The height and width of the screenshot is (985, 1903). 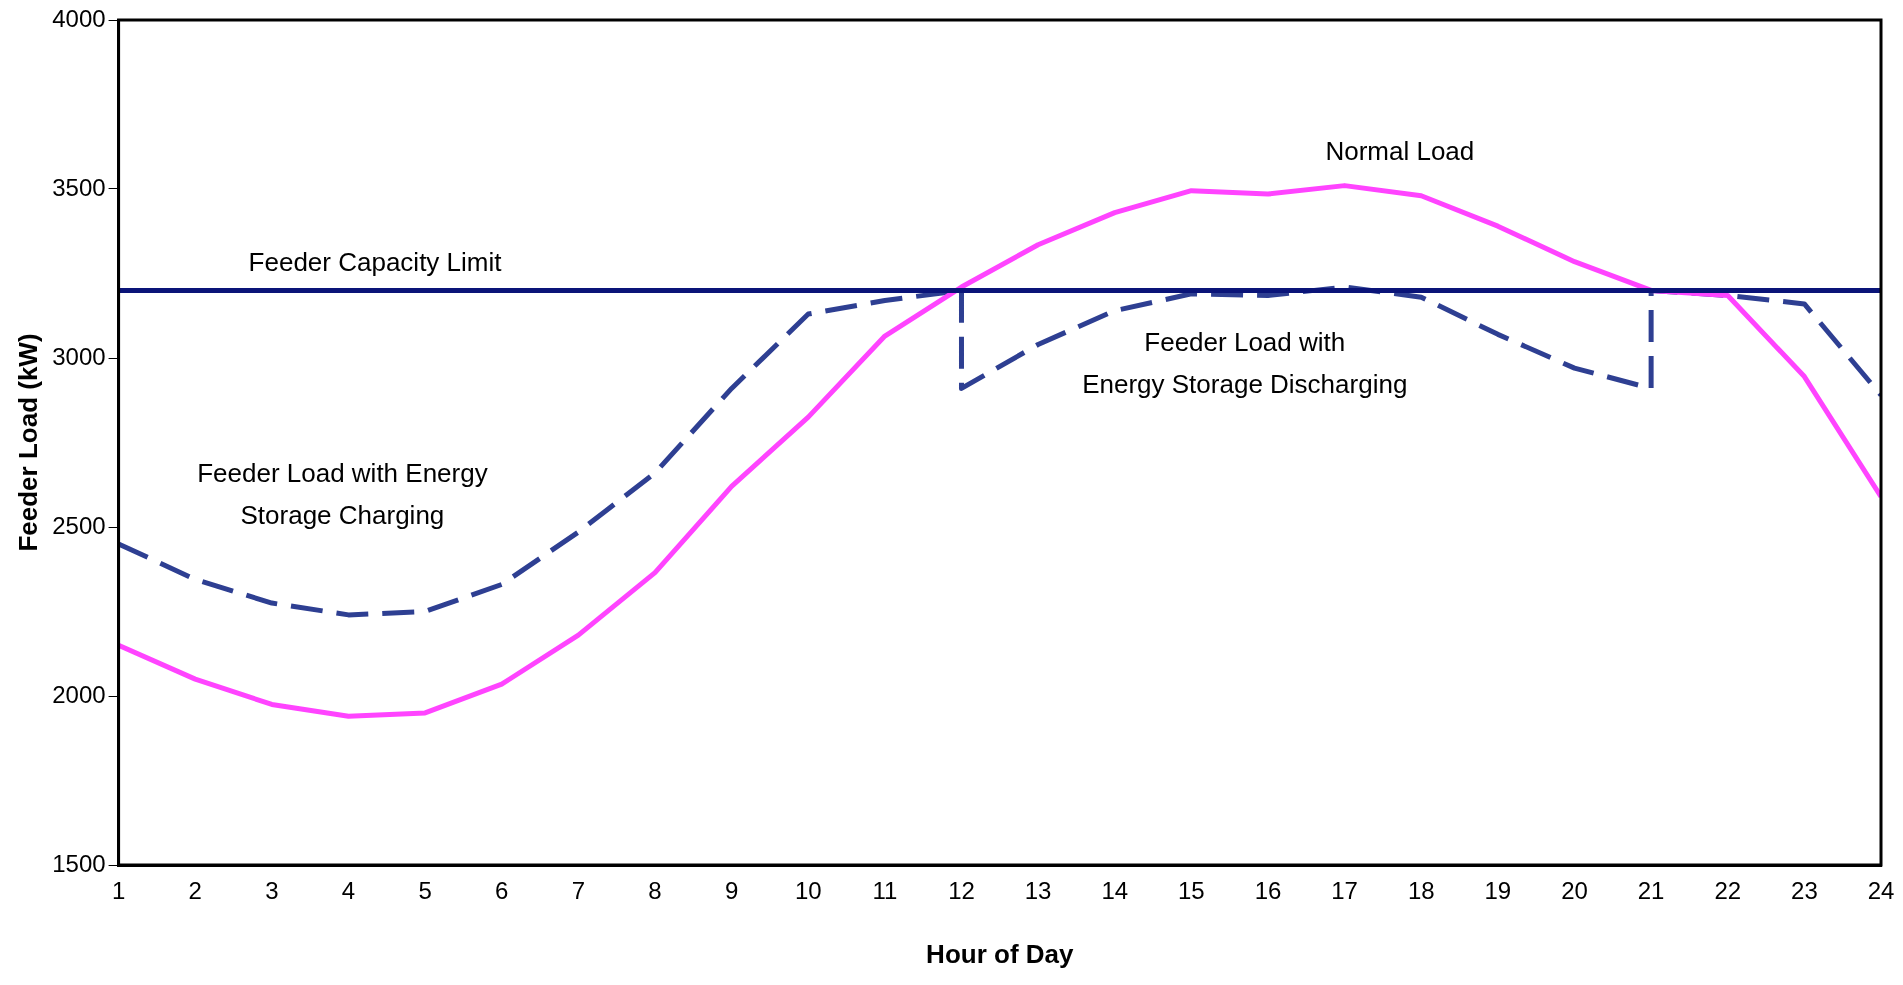 I want to click on y-tick-label: 2000, so click(x=79, y=694).